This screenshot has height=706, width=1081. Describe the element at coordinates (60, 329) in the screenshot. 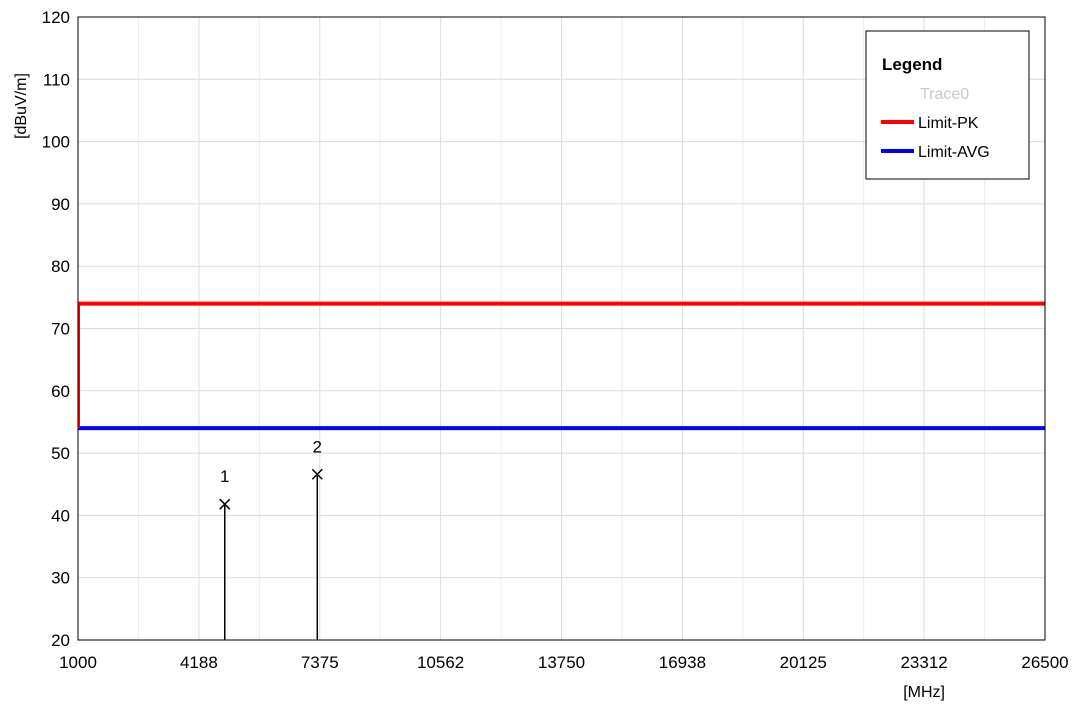

I see `y-tick-label: 70` at that location.